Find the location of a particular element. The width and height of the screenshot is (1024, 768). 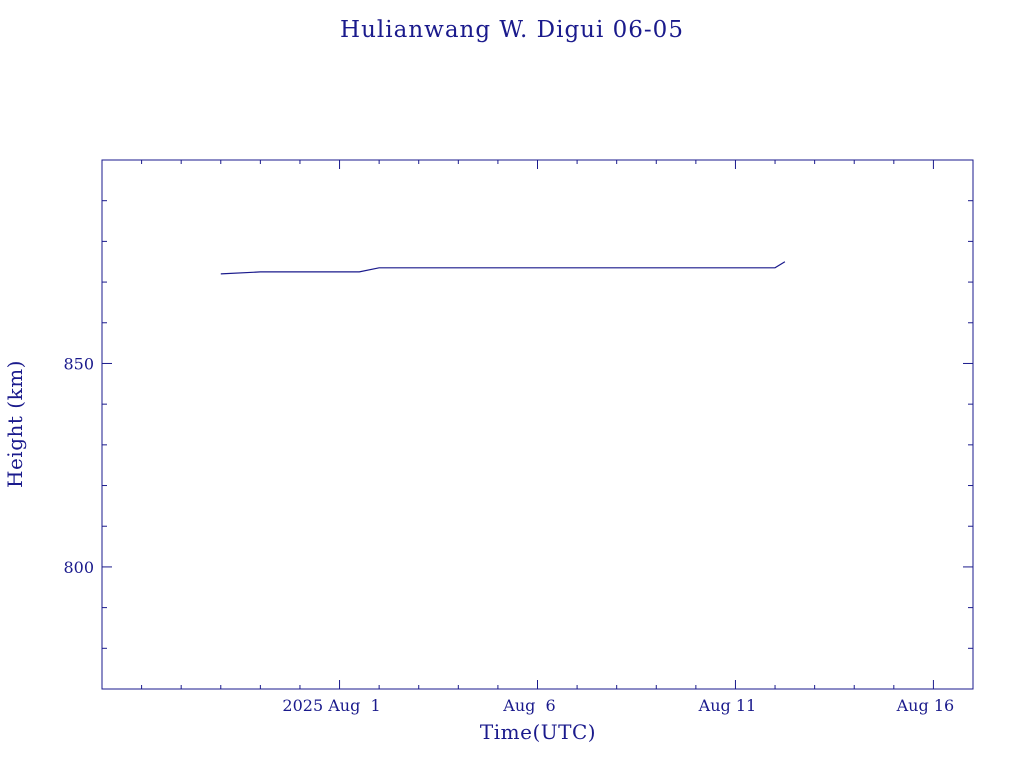

x-tick-label: 2025 Aug 1 is located at coordinates (331, 705).